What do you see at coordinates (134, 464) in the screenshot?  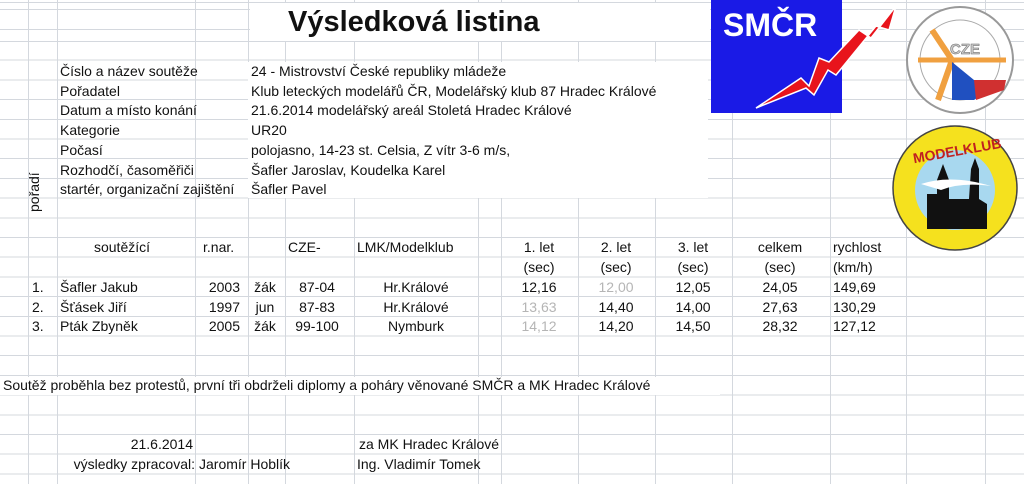 I see `footer-processed-label: výsledky zpracoval:` at bounding box center [134, 464].